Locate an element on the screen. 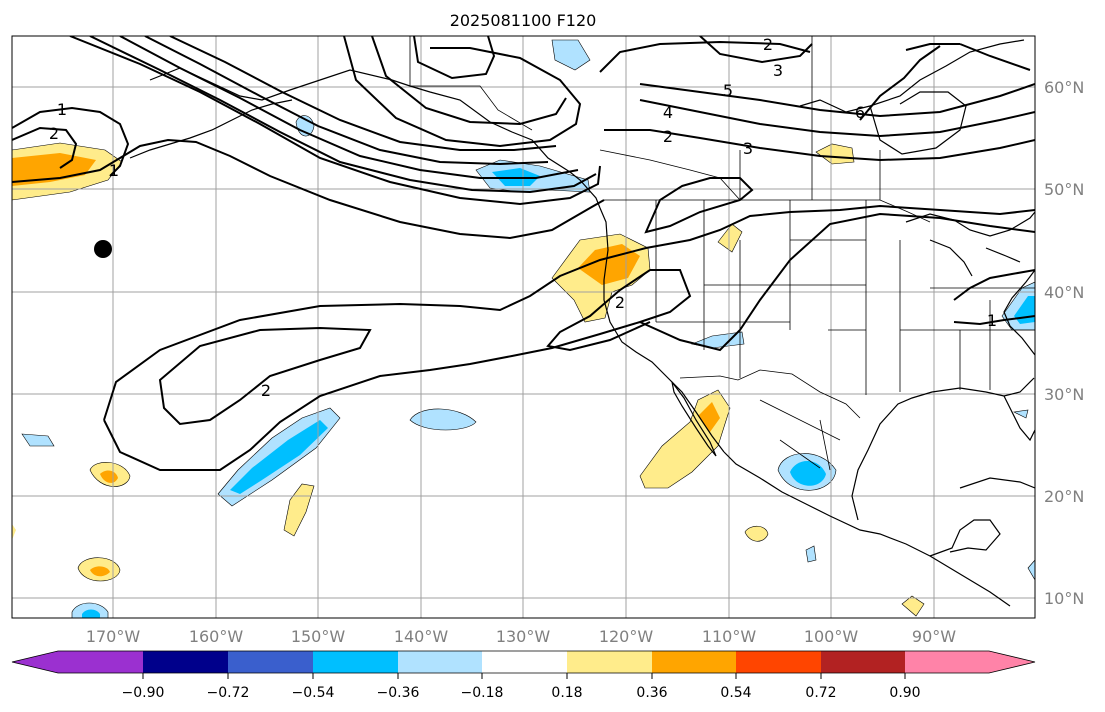 The height and width of the screenshot is (712, 1105). west-coast is located at coordinates (662, 330).